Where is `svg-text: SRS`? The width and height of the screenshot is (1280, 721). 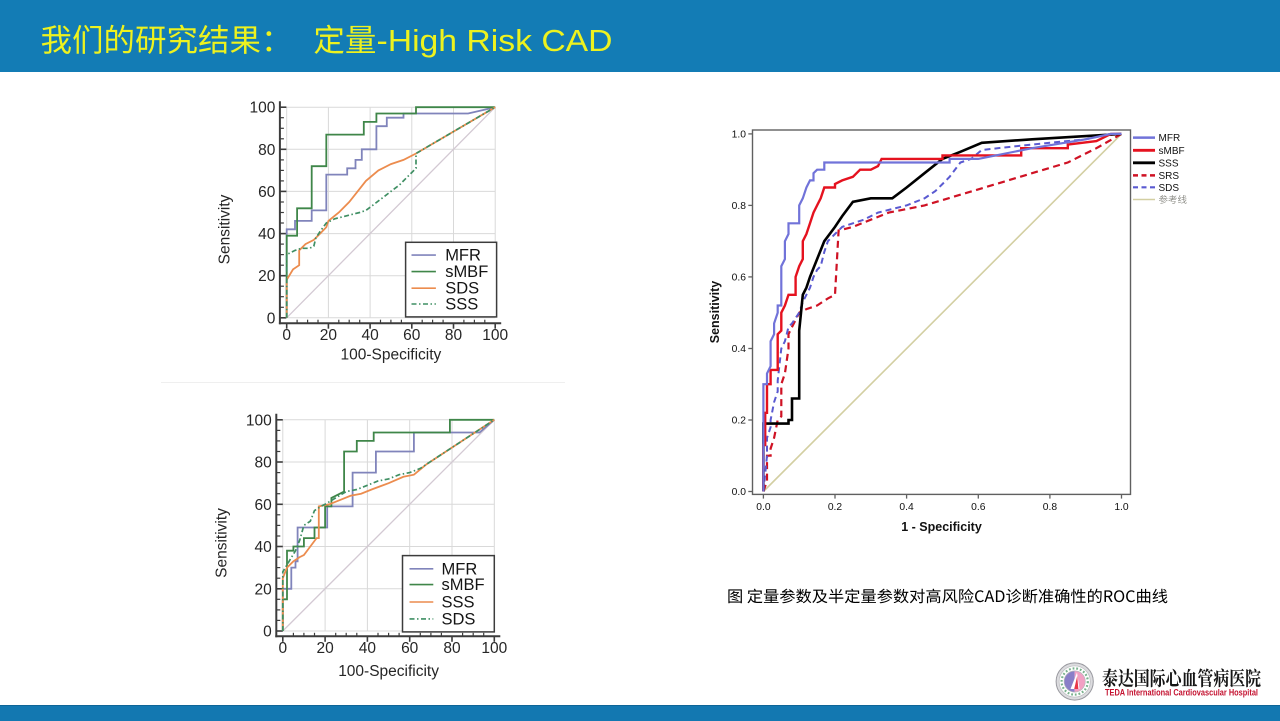
svg-text: SRS is located at coordinates (1169, 176).